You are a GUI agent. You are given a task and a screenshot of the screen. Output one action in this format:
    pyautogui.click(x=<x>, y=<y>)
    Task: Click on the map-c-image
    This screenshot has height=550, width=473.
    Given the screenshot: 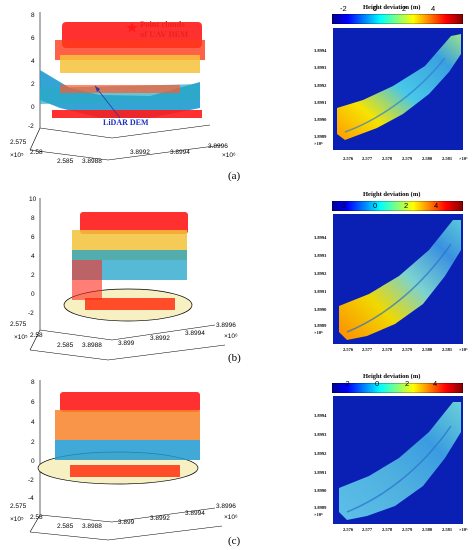 What is the action you would take?
    pyautogui.click(x=398, y=460)
    